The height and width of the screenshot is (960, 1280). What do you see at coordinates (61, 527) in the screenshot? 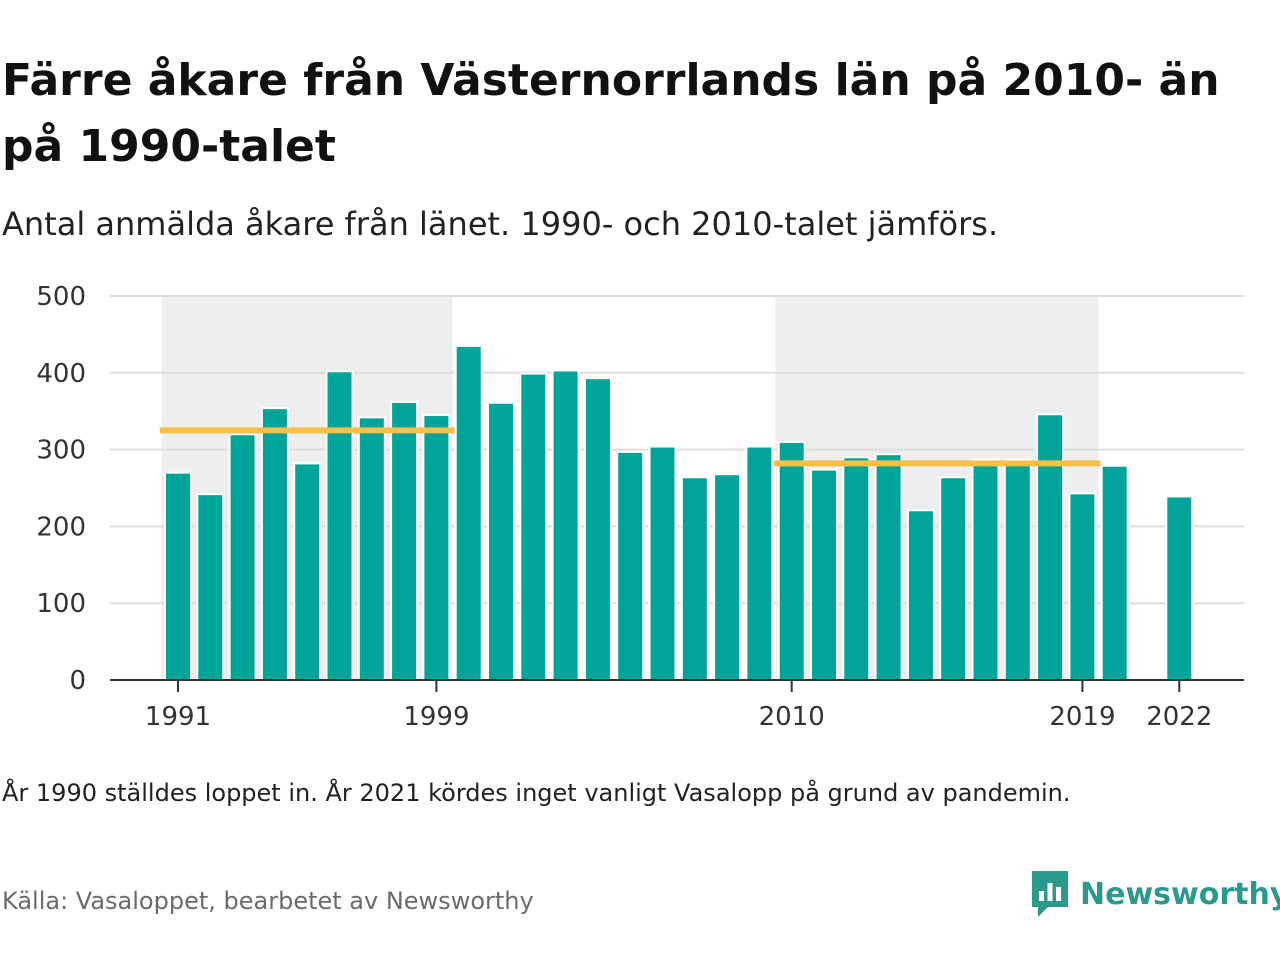
I see `y-tick-label-200: 200` at bounding box center [61, 527].